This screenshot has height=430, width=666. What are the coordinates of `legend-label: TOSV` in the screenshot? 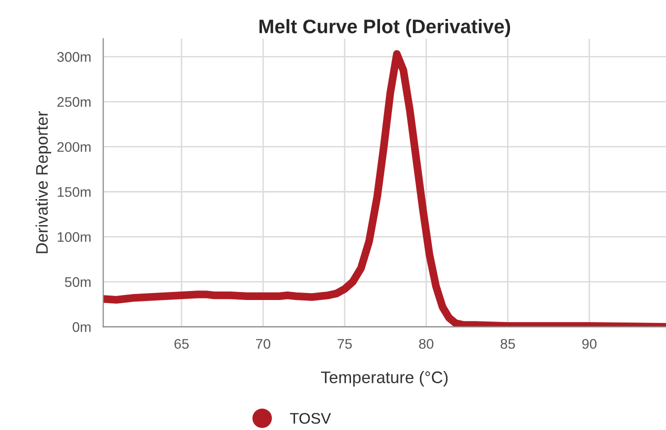 It's located at (310, 418).